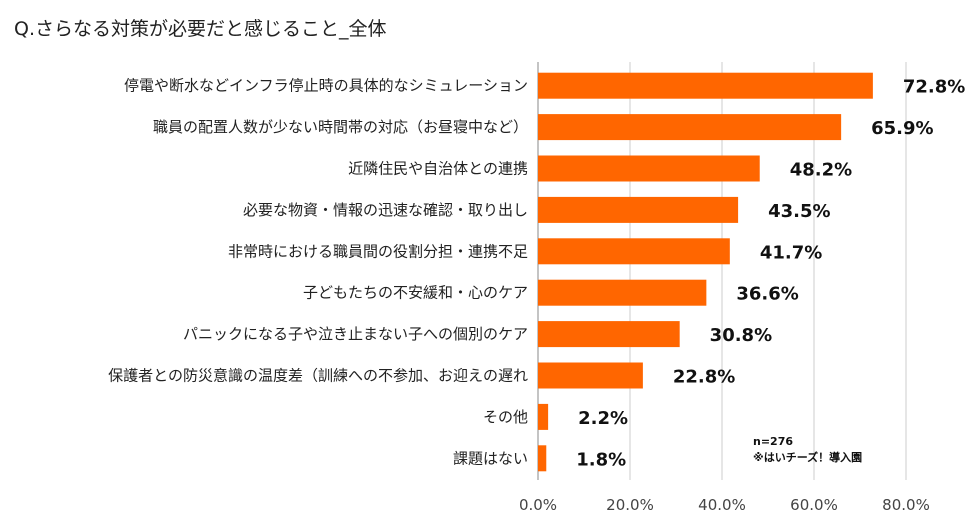  What do you see at coordinates (799, 211) in the screenshot?
I see `value-label: 43.5%` at bounding box center [799, 211].